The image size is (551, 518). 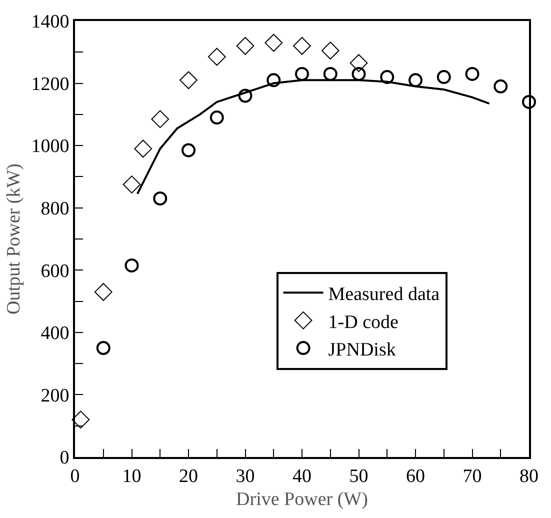 What do you see at coordinates (50, 84) in the screenshot?
I see `y-tick-label: 1200` at bounding box center [50, 84].